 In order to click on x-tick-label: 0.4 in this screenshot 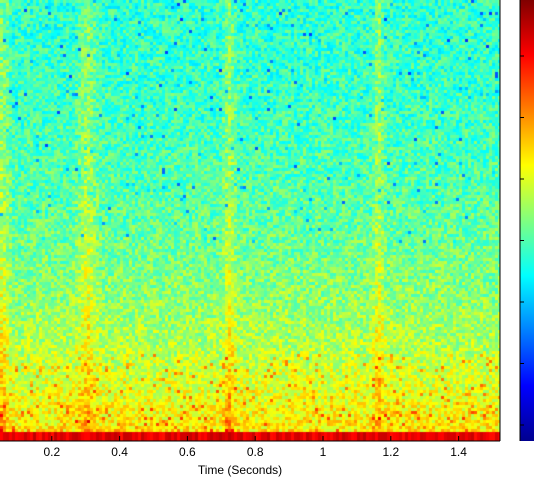, I will do `click(119, 452)`.